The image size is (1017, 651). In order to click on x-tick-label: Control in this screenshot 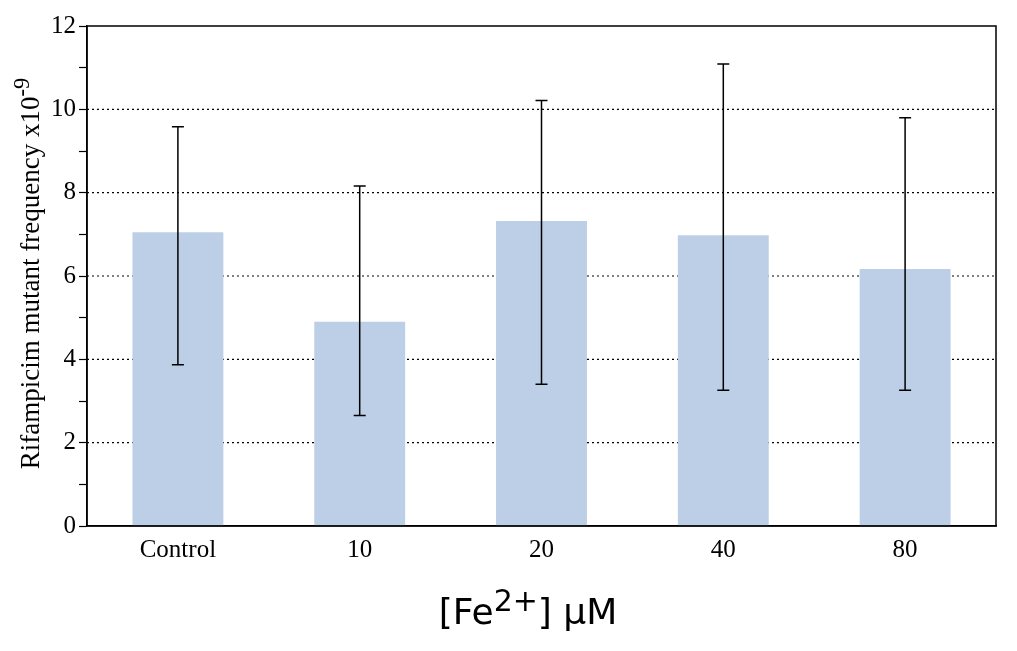, I will do `click(178, 548)`.